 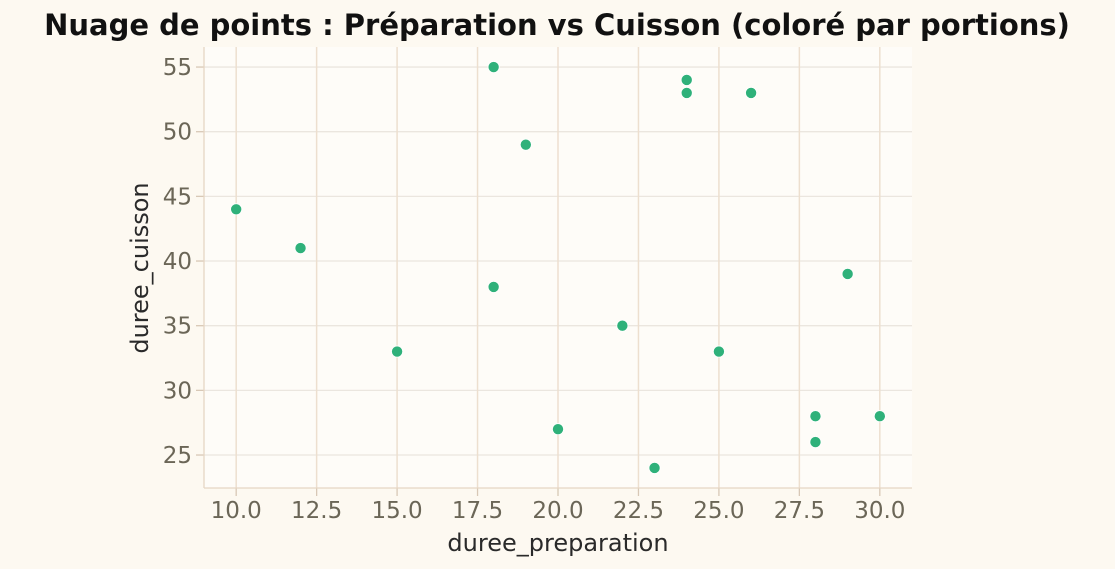 What do you see at coordinates (799, 511) in the screenshot?
I see `x-tick-label: 27.5` at bounding box center [799, 511].